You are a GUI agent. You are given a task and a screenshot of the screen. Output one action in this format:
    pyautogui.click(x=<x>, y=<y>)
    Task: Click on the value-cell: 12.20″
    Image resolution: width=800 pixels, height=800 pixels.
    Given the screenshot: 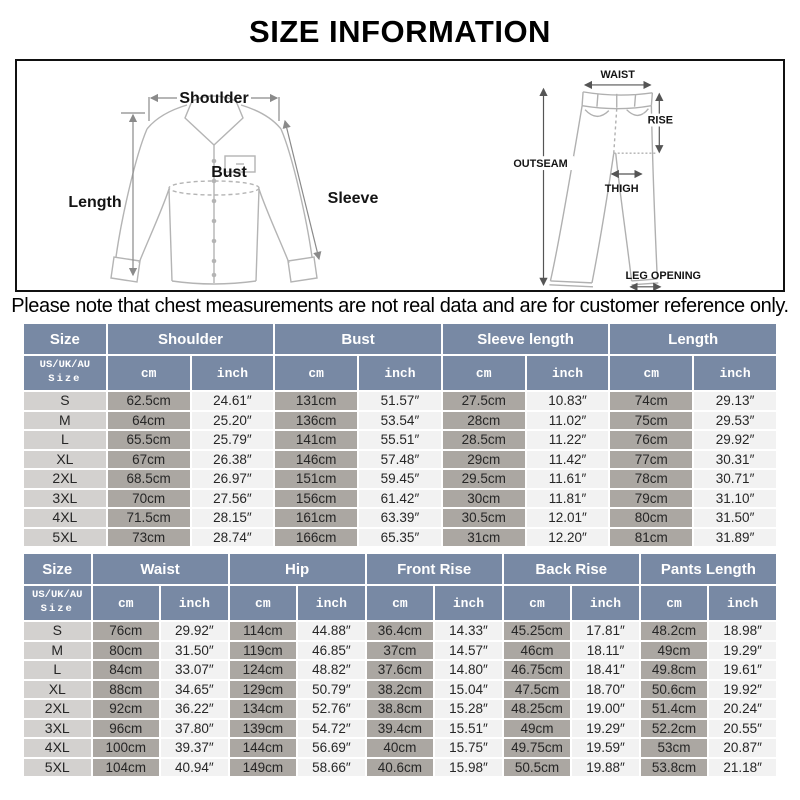 What is the action you would take?
    pyautogui.click(x=567, y=537)
    